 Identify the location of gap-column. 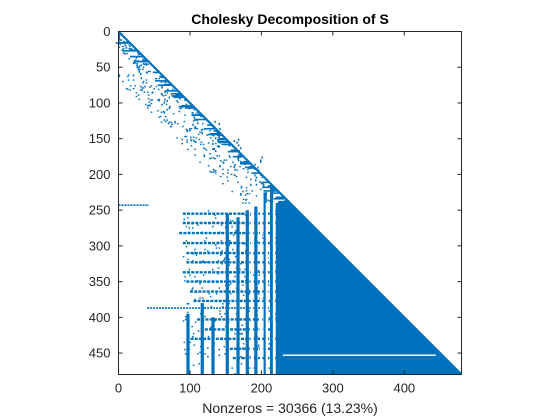
(274, 289).